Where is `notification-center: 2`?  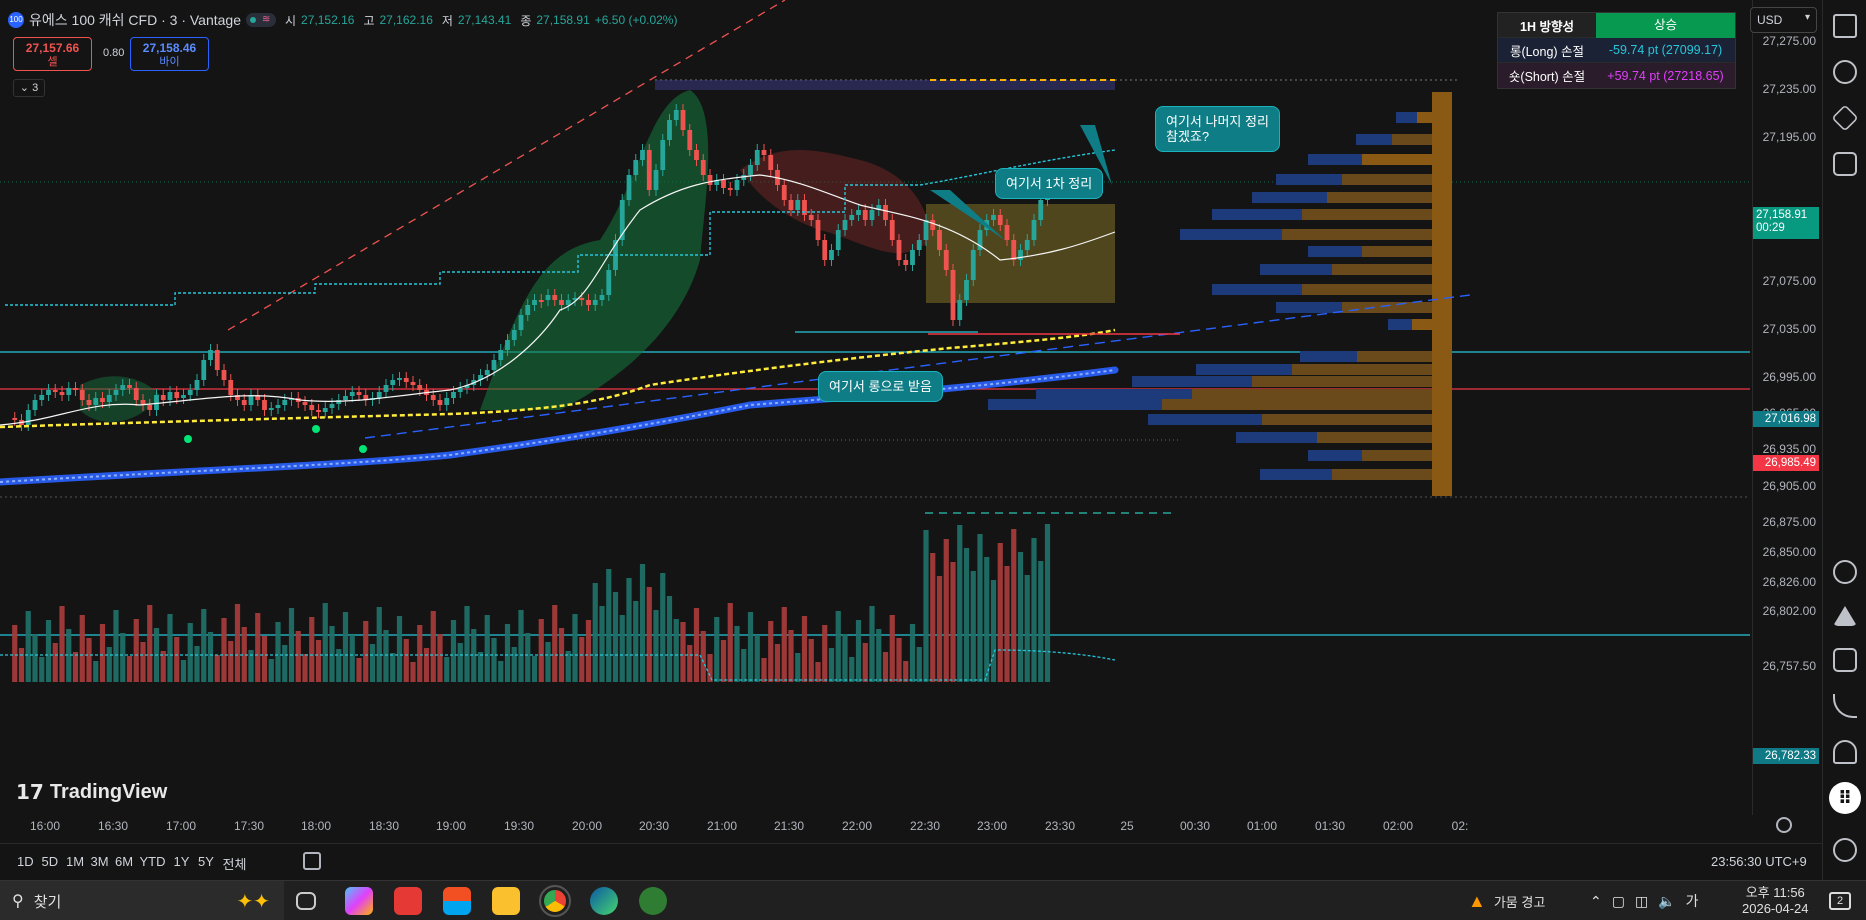
notification-center: 2 is located at coordinates (1840, 900).